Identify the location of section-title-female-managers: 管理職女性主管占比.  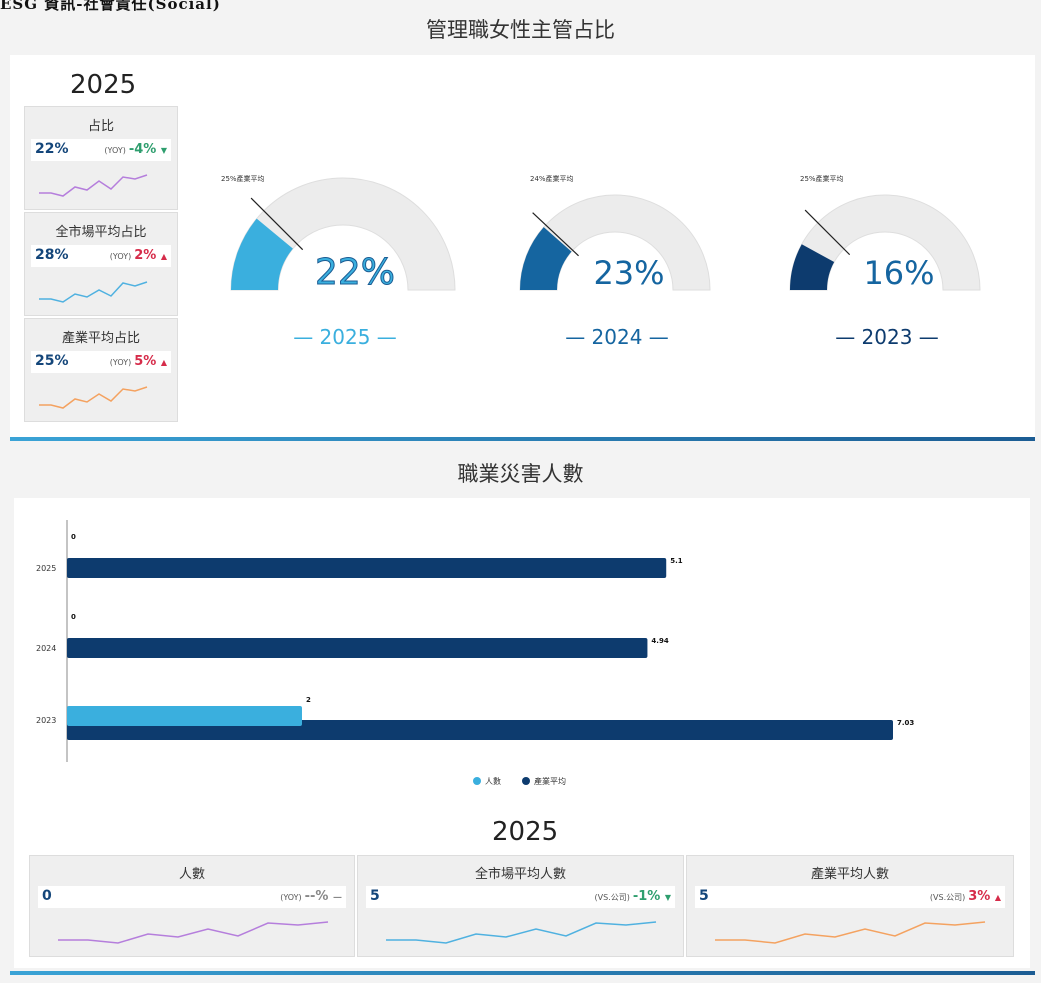
(520, 30).